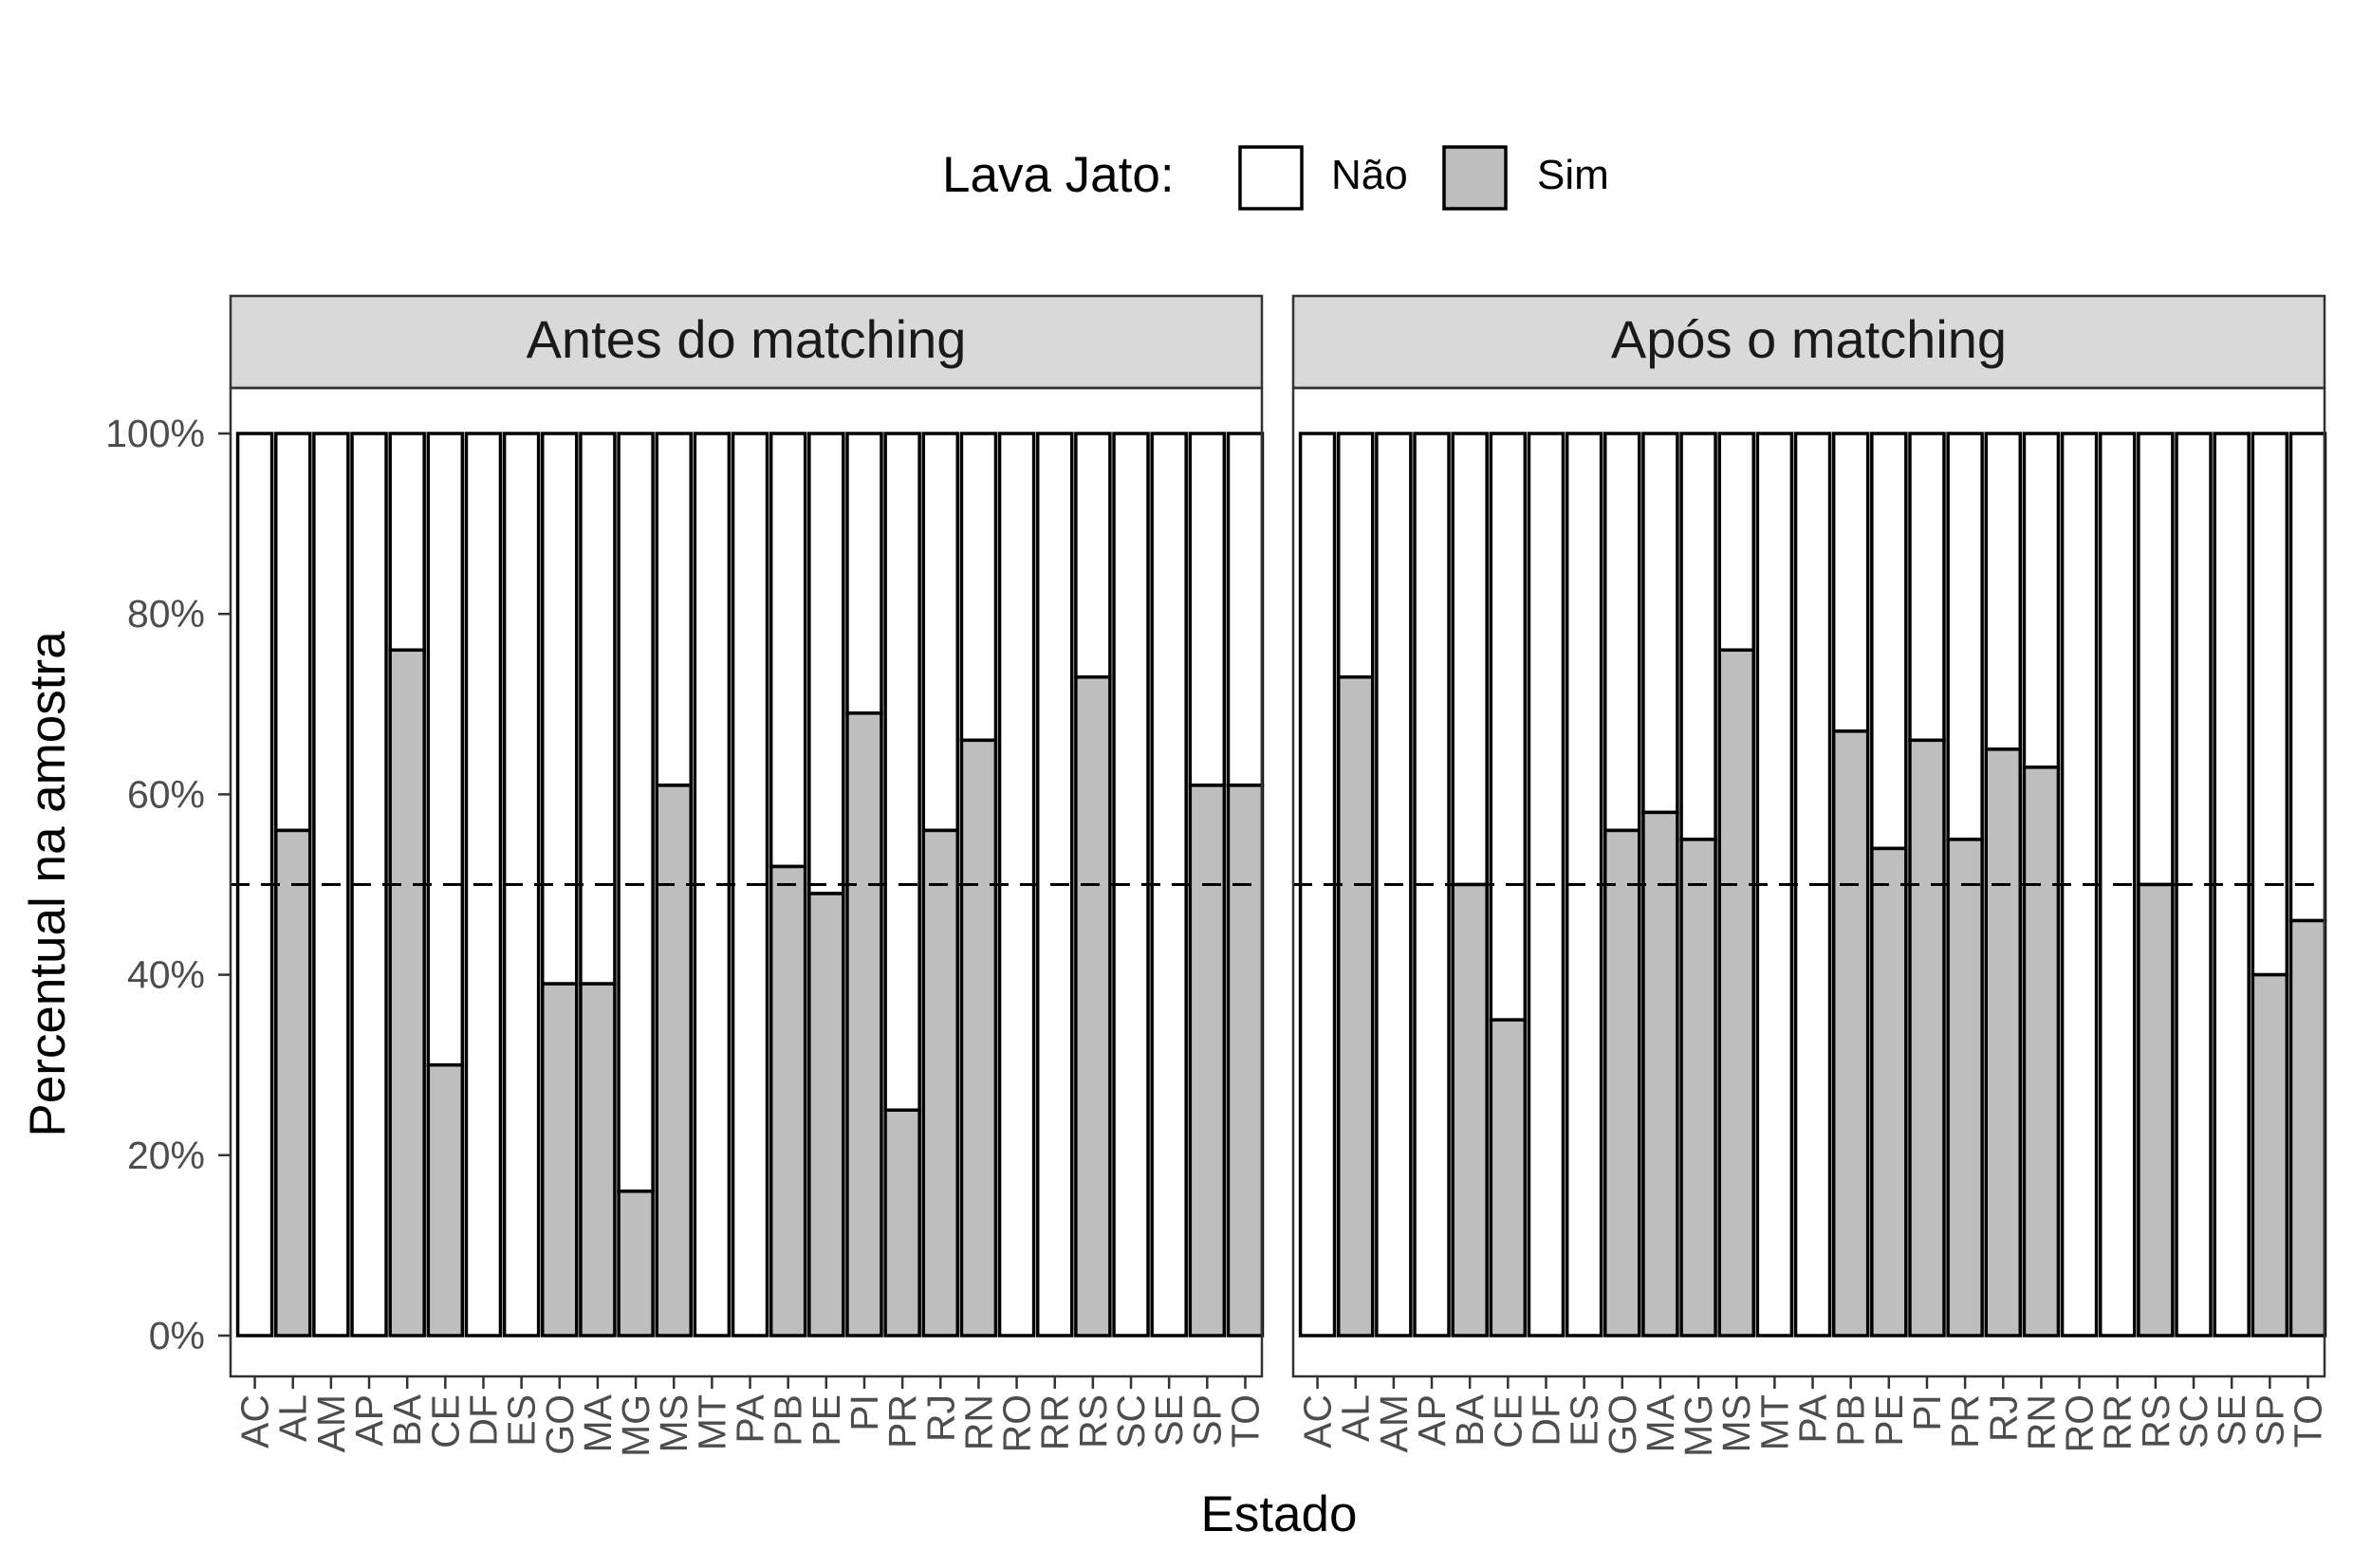 This screenshot has height=1568, width=2353. Describe the element at coordinates (1469, 1420) in the screenshot. I see `x-tick-label: BA` at that location.